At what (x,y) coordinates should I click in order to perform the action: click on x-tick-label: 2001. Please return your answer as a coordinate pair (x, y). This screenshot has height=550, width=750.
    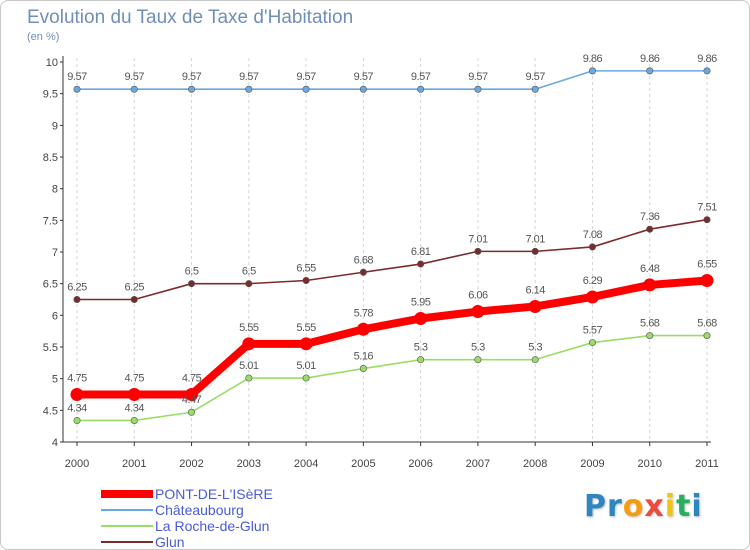
    Looking at the image, I should click on (134, 464).